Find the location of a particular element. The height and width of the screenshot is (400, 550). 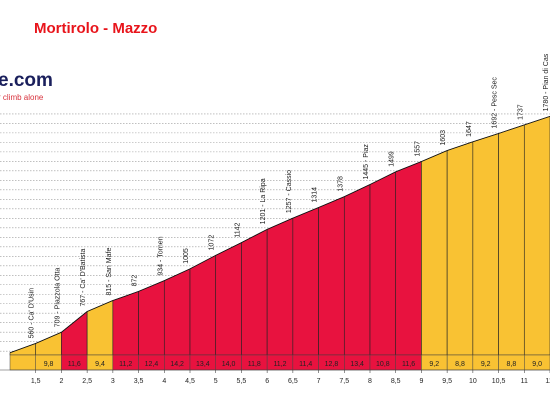

x-tick-label: 5,5 is located at coordinates (242, 381).